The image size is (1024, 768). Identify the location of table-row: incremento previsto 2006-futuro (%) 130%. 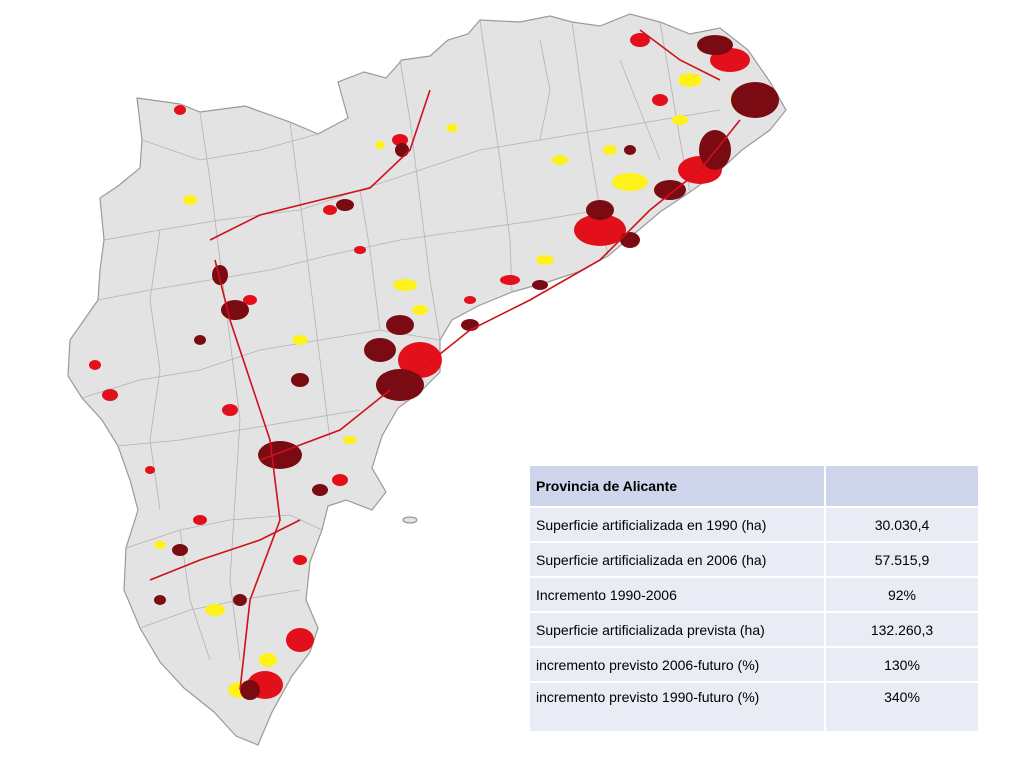
(754, 664).